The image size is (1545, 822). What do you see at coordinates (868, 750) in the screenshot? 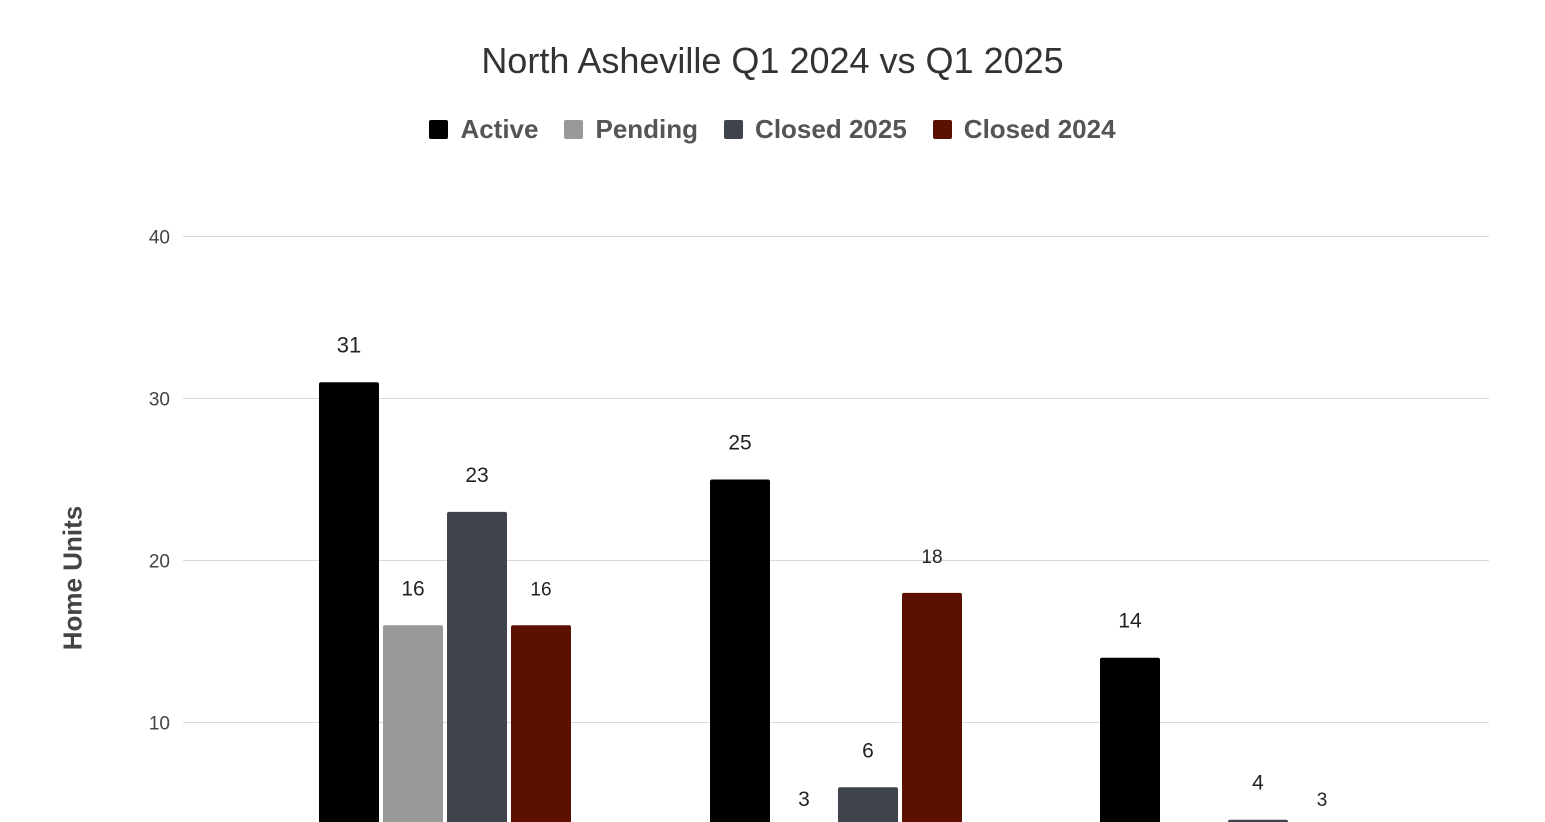
I see `data-label: 6` at bounding box center [868, 750].